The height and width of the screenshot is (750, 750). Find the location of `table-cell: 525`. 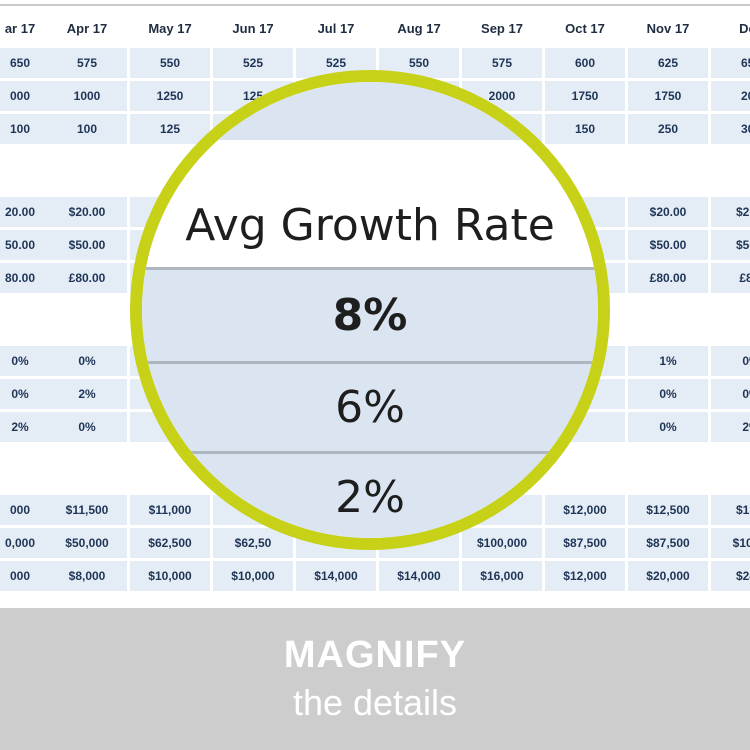

table-cell: 525 is located at coordinates (253, 63).